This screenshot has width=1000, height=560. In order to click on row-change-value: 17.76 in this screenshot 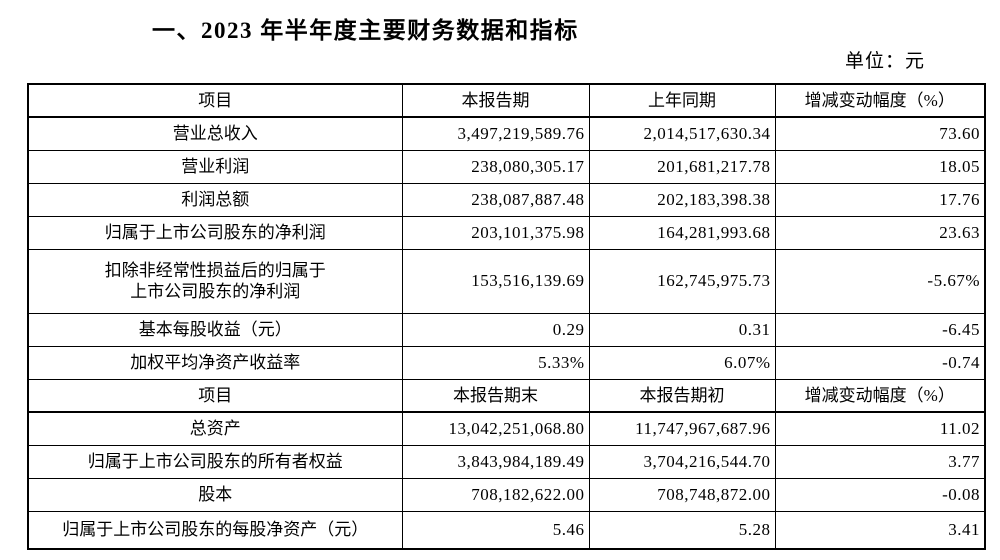, I will do `click(880, 199)`.